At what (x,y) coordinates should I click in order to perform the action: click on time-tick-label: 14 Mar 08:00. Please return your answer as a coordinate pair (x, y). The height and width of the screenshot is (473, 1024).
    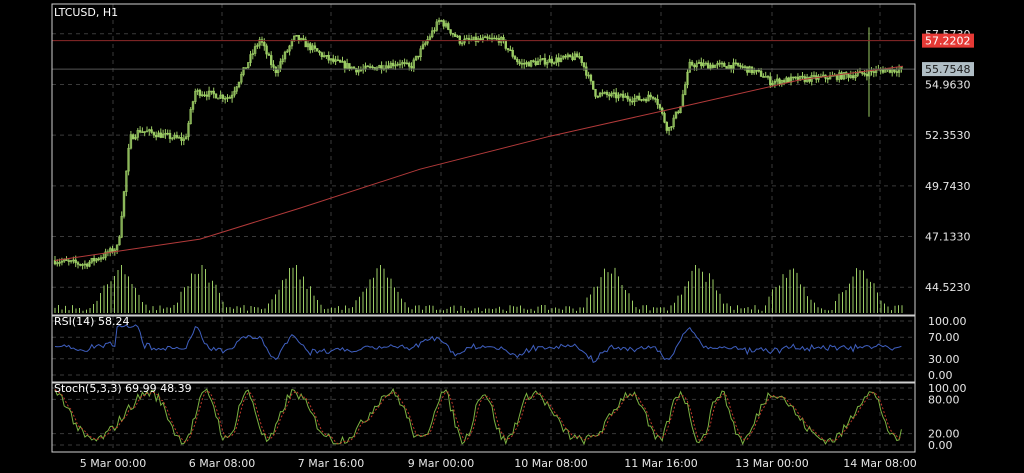
    Looking at the image, I should click on (879, 463).